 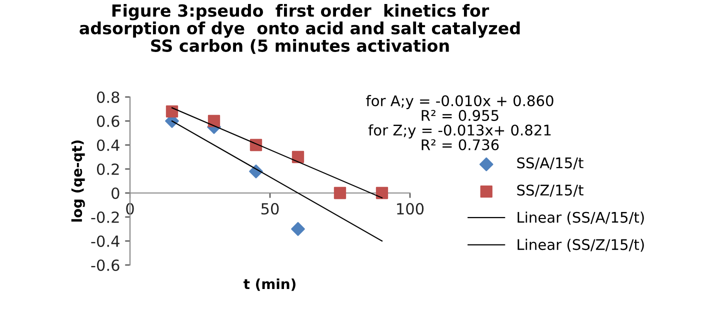 I want to click on y-tick-label: 0, so click(x=116, y=193).